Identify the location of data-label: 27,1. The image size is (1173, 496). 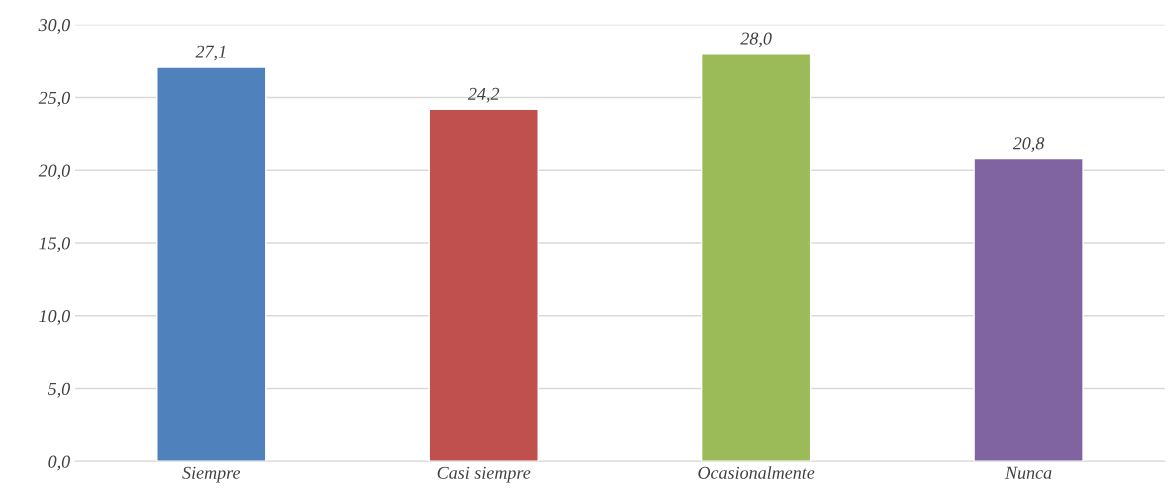
(210, 53).